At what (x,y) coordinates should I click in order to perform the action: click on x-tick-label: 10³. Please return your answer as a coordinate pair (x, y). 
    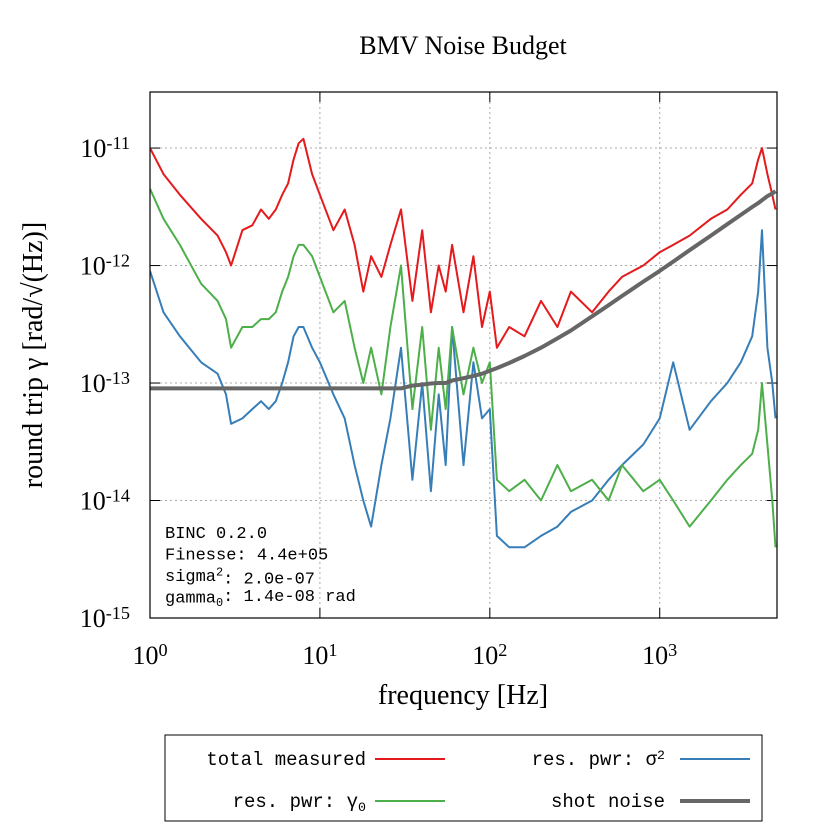
    Looking at the image, I should click on (659, 655).